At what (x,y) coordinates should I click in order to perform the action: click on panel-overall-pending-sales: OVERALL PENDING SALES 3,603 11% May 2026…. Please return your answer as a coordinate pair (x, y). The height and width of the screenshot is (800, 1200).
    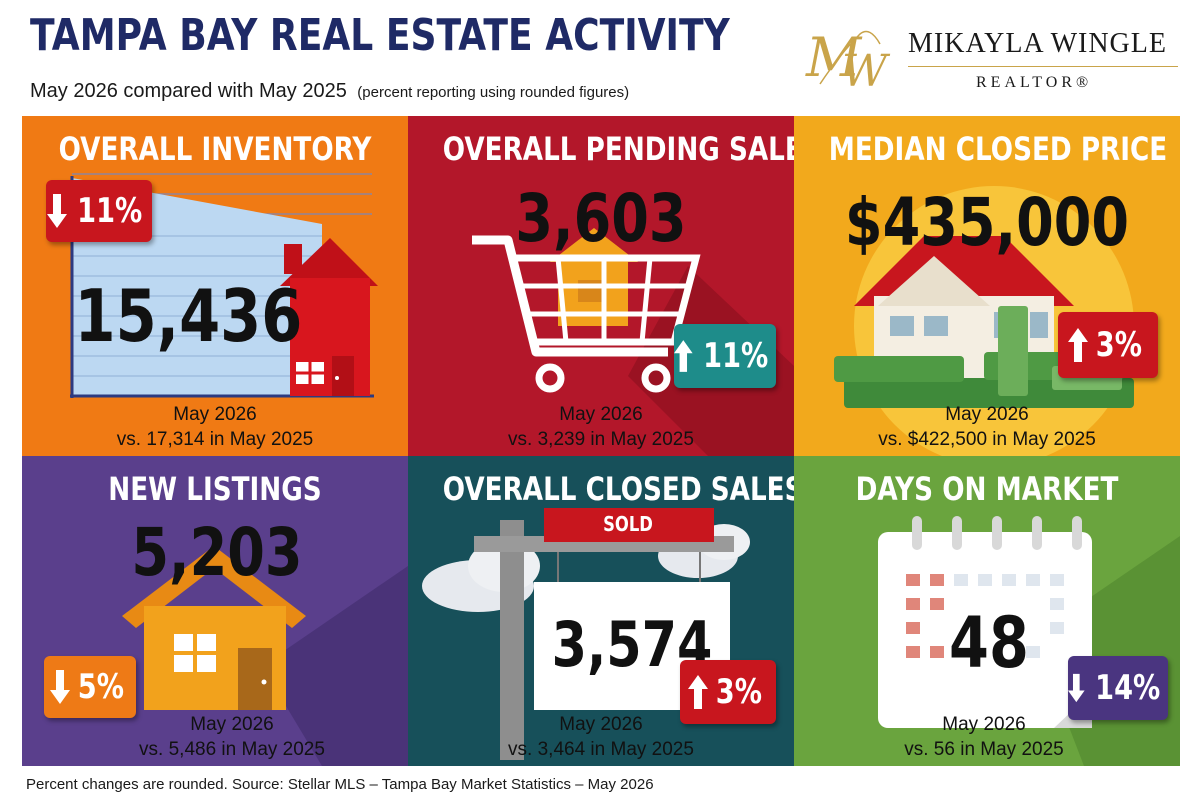
    Looking at the image, I should click on (601, 286).